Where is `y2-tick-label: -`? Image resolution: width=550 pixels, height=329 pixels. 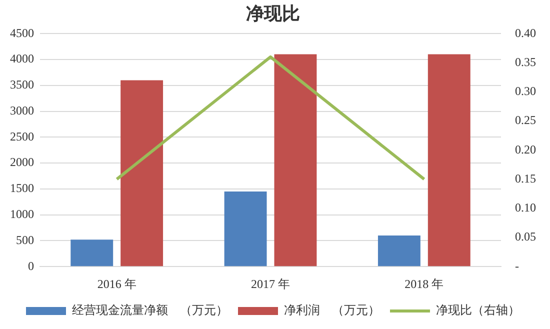
y2-tick-label: - is located at coordinates (517, 265).